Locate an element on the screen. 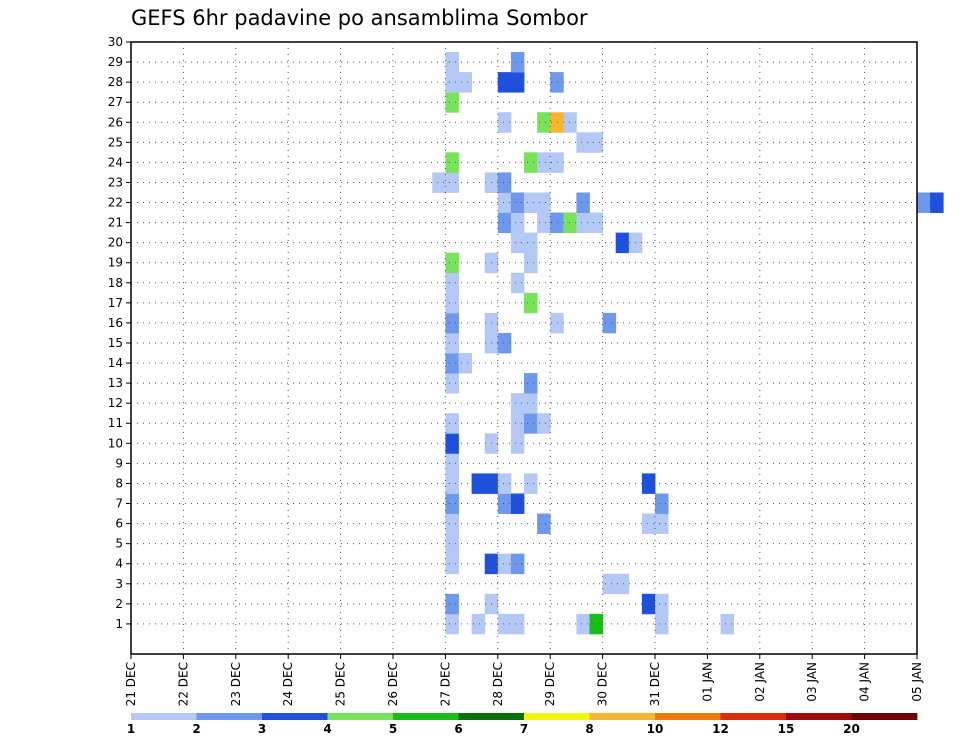 The height and width of the screenshot is (742, 960). y-tick-label: 3 is located at coordinates (119, 584).